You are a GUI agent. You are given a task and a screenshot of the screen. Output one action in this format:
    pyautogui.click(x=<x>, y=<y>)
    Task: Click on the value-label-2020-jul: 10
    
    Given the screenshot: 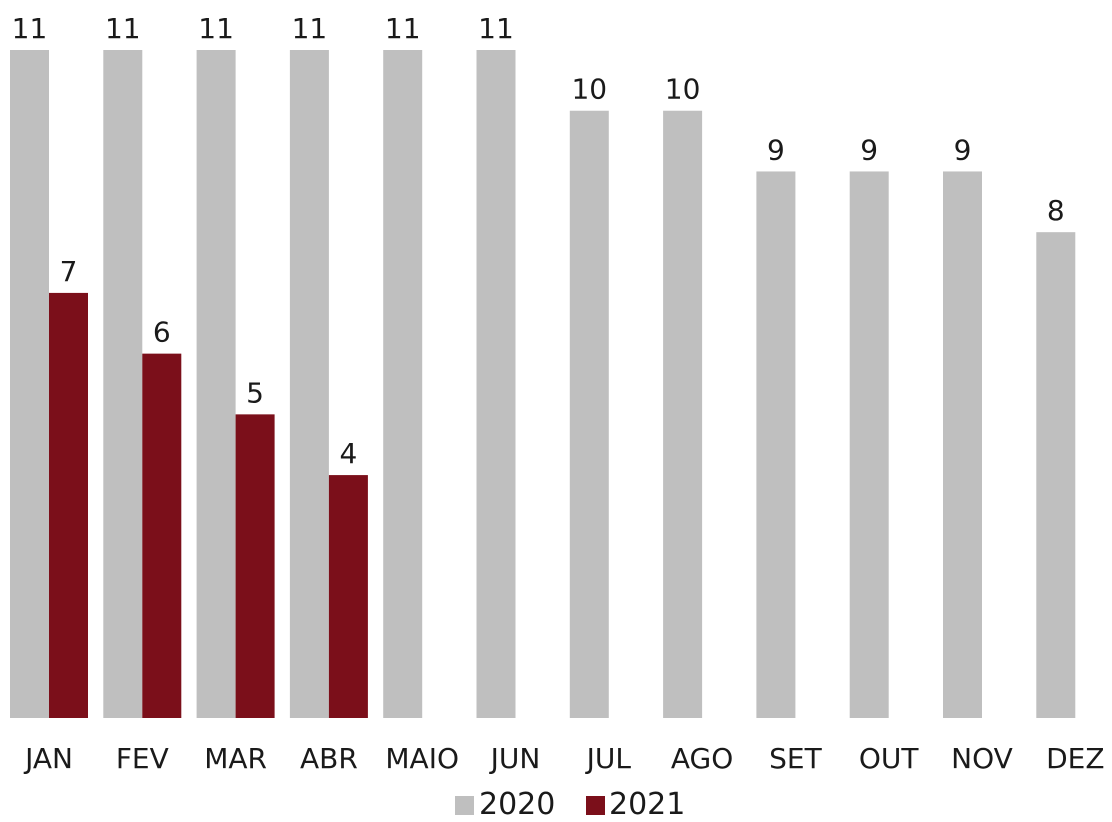 What is the action you would take?
    pyautogui.click(x=589, y=89)
    